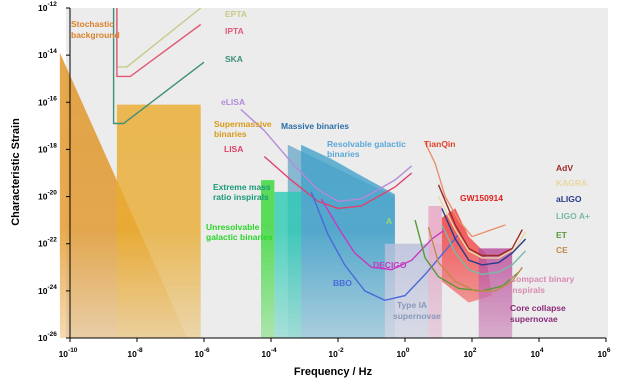  I want to click on curve-ligo-a, so click(484, 250).